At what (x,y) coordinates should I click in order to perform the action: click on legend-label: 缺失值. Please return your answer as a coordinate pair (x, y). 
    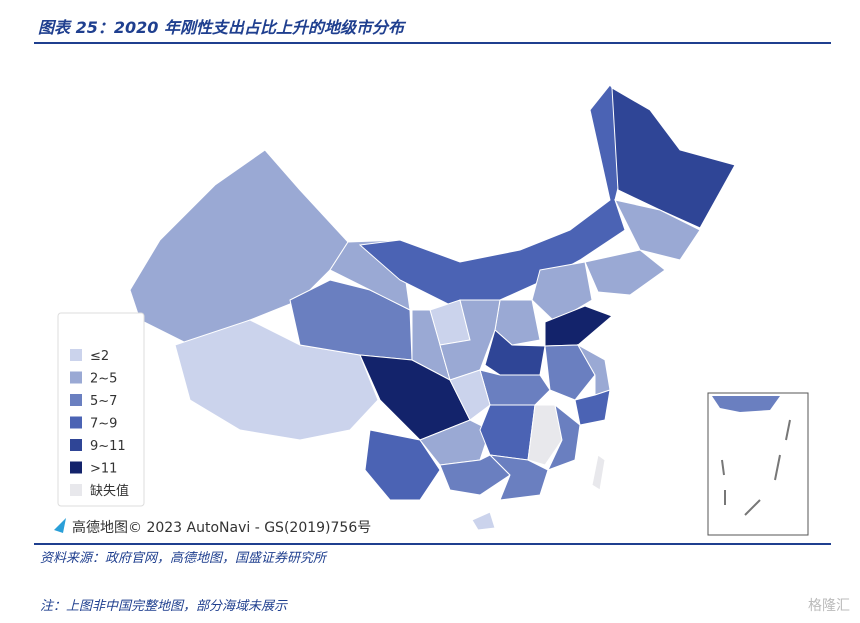
    Looking at the image, I should click on (109, 491).